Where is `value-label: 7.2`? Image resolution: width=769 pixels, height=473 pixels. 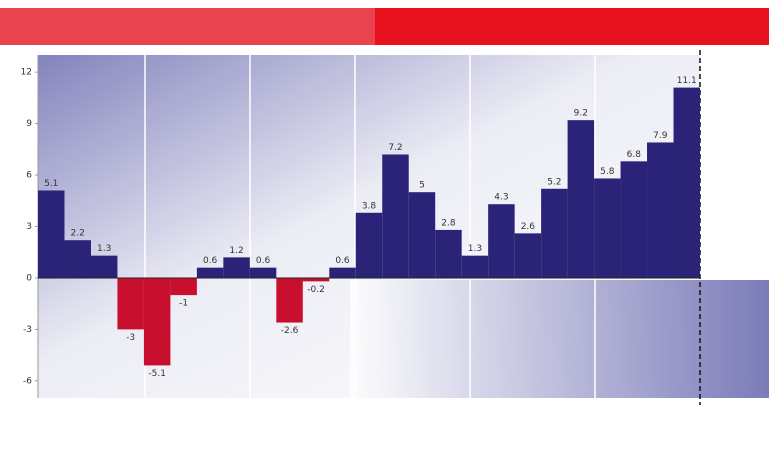 value-label: 7.2 is located at coordinates (395, 148).